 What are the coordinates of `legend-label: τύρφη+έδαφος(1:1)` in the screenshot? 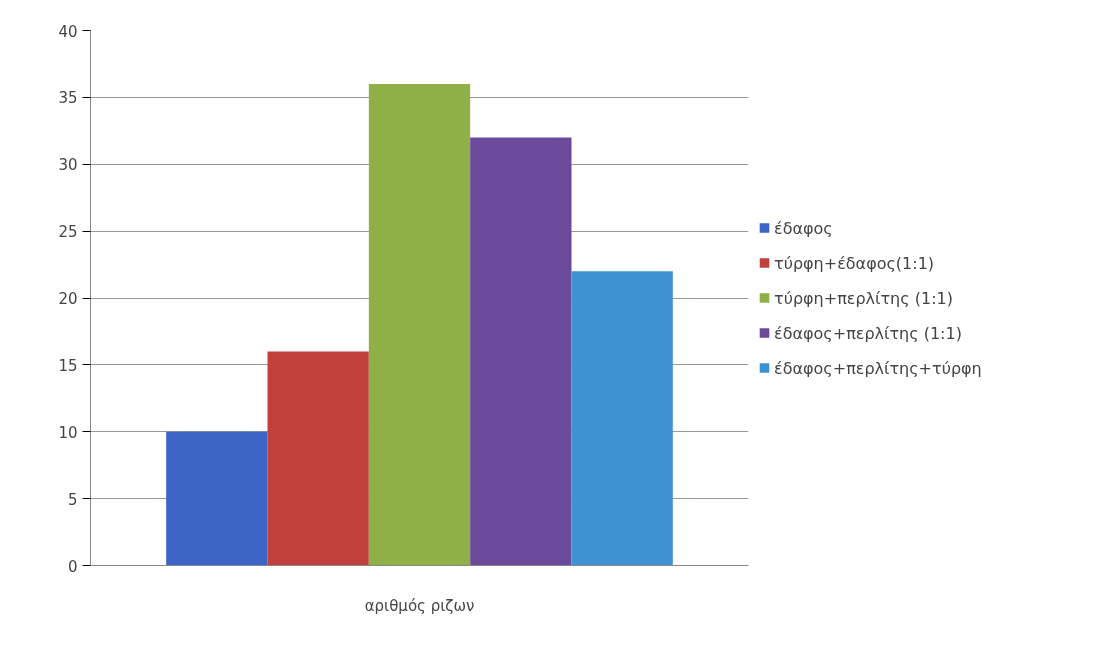 It's located at (854, 262).